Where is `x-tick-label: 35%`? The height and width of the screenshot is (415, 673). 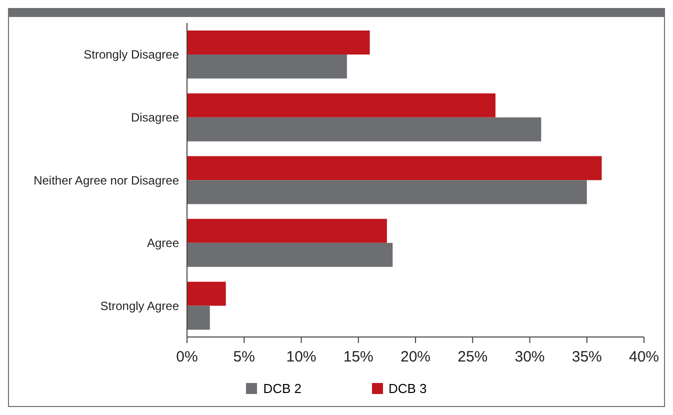 x-tick-label: 35% is located at coordinates (587, 357).